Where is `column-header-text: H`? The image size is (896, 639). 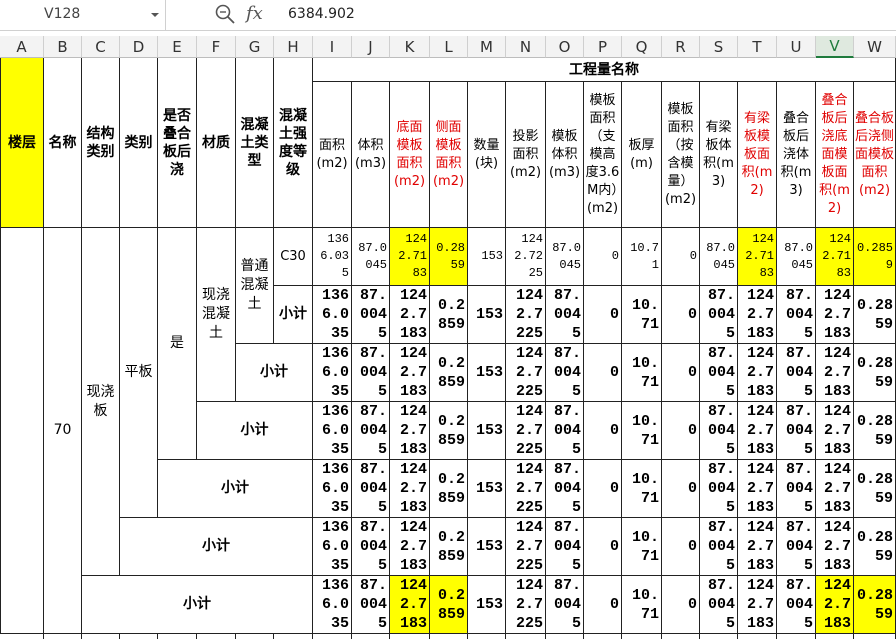 column-header-text: H is located at coordinates (293, 46).